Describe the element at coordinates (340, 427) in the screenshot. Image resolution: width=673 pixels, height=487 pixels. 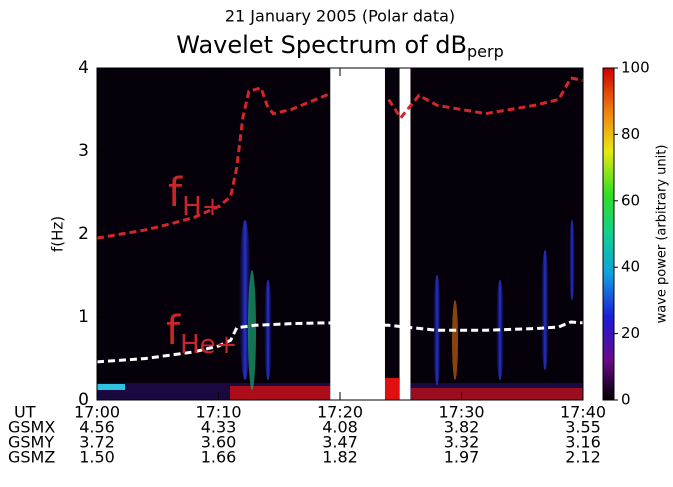
I see `ephemeris-value: 4.08` at that location.